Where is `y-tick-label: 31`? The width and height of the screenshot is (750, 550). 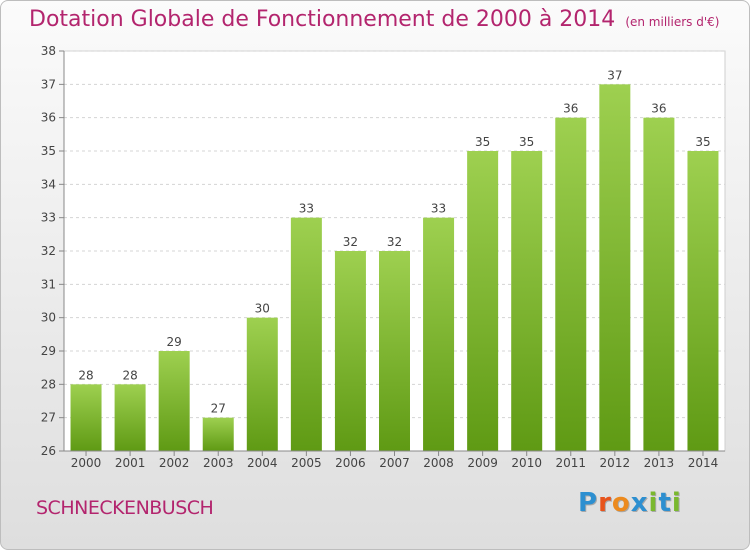
y-tick-label: 31 is located at coordinates (48, 284).